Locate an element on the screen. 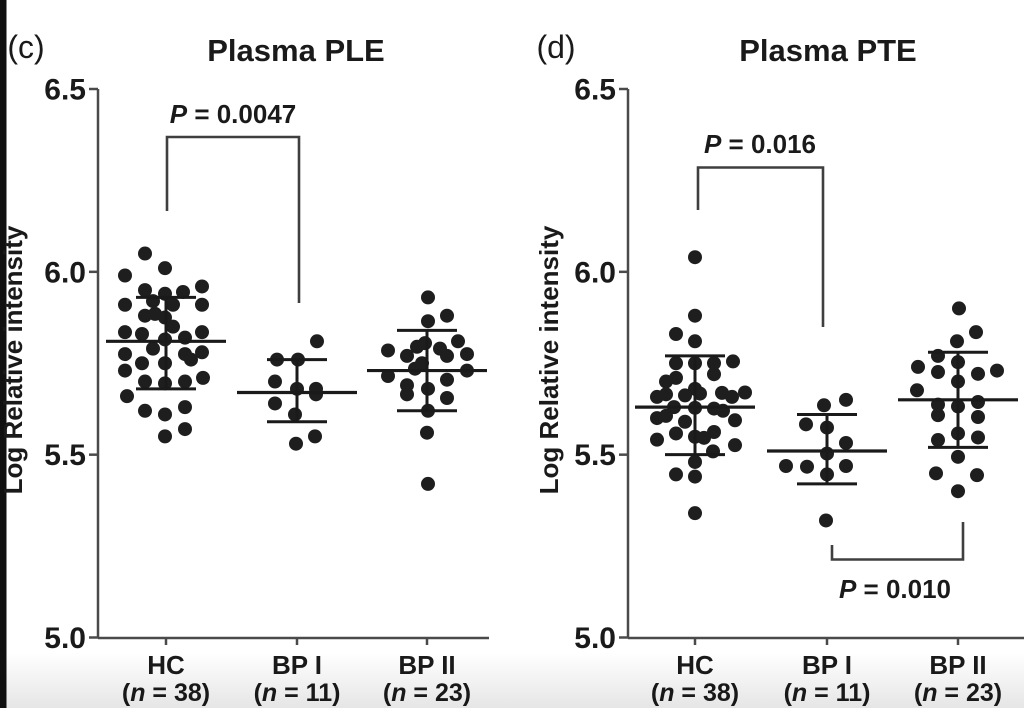 The height and width of the screenshot is (708, 1024). panel-letter: (d) is located at coordinates (555, 47).